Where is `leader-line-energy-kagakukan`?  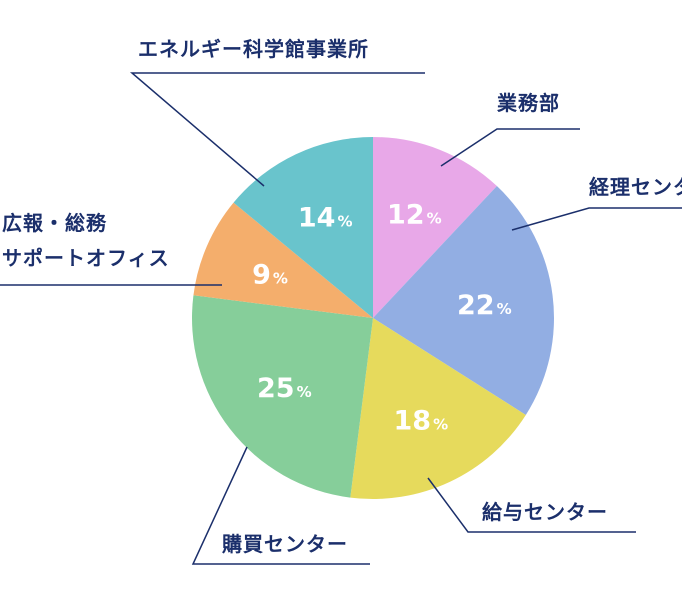
leader-line-energy-kagakukan is located at coordinates (277, 129).